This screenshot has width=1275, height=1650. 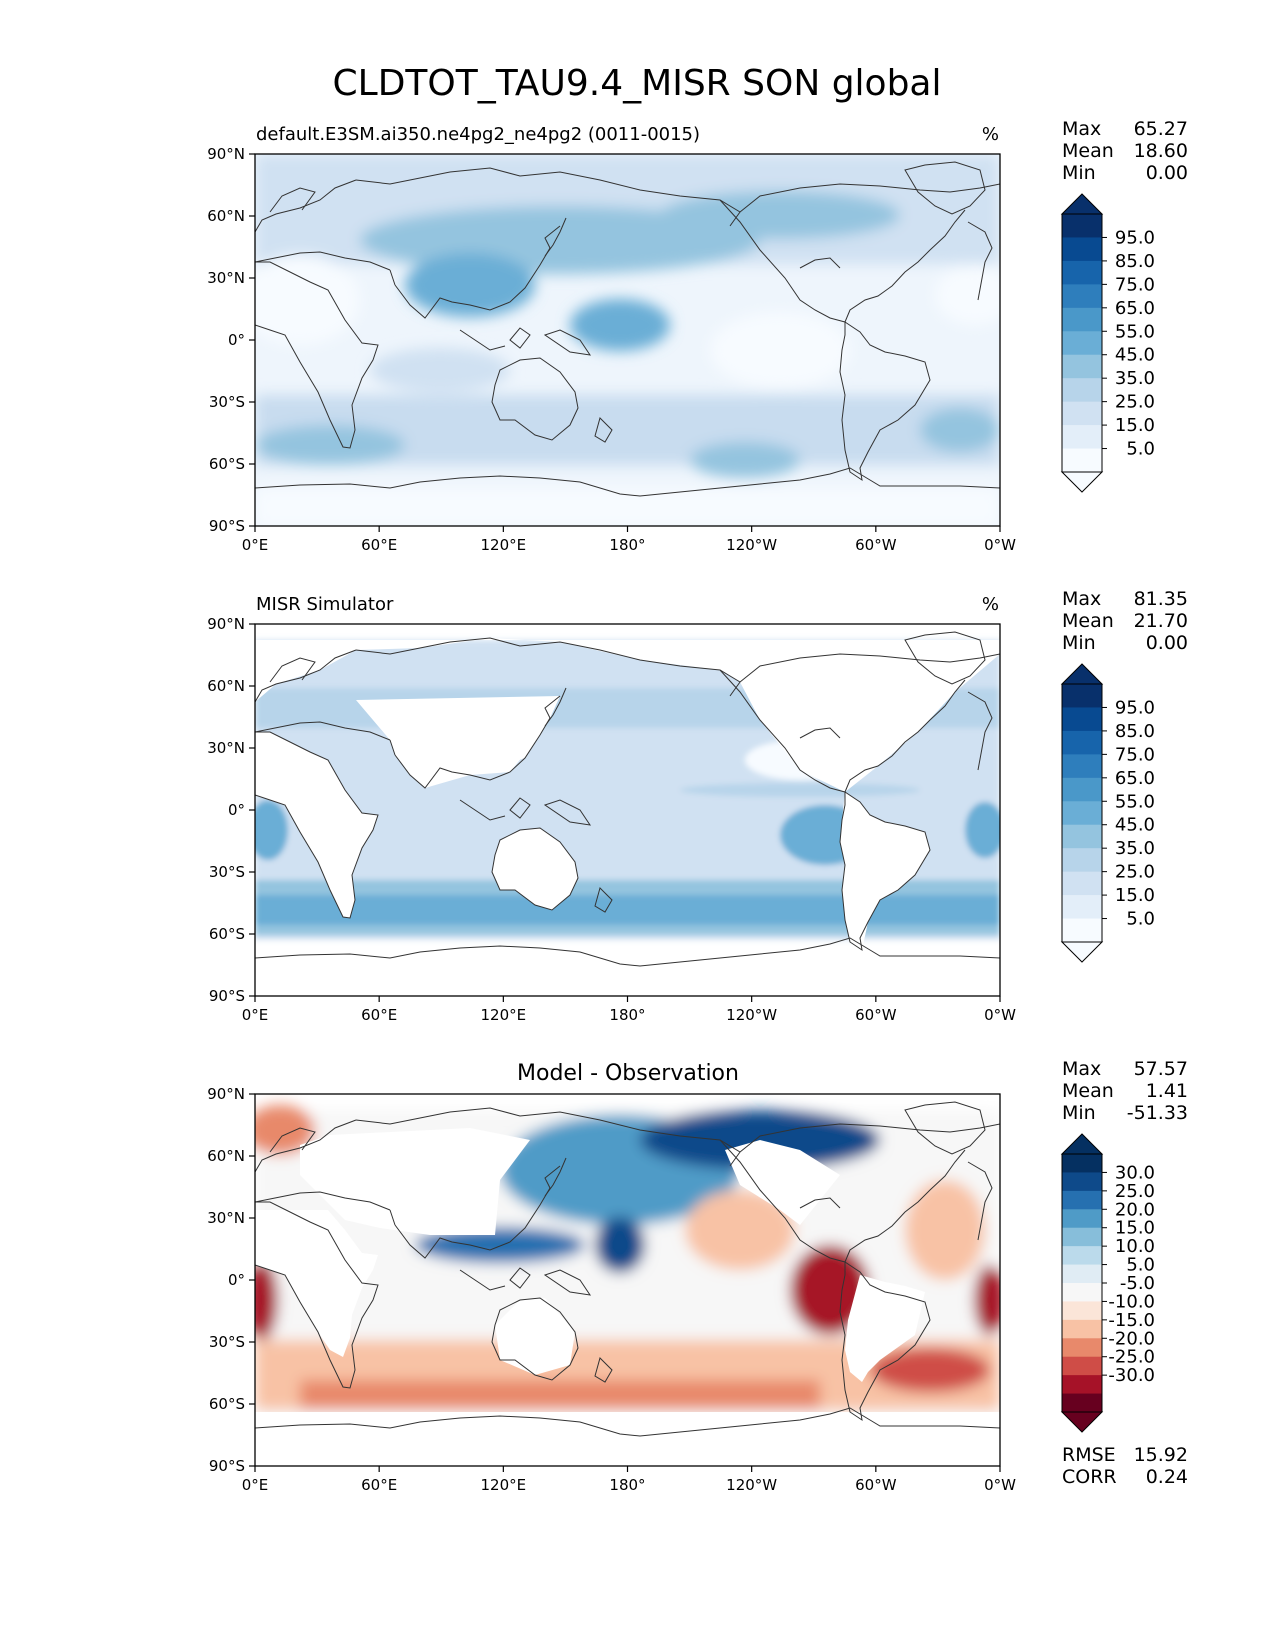 I want to click on figure-title: CLDTOT_TAU9.4_MISR SON global, so click(x=637, y=83).